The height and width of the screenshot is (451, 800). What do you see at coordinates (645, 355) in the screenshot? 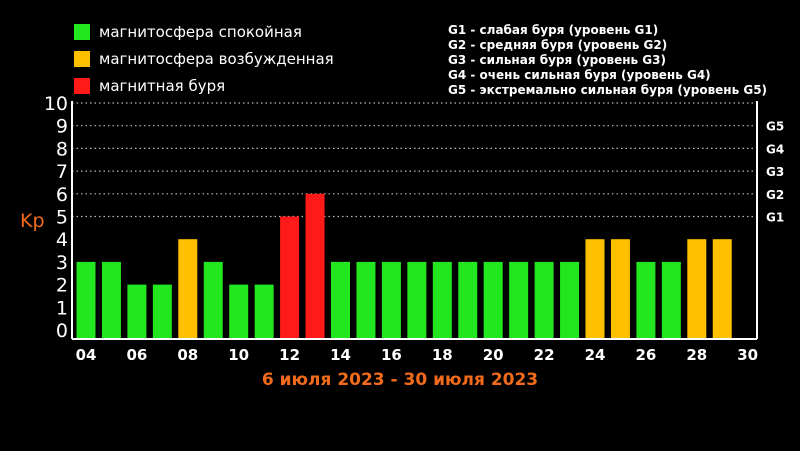
I see `x-tick-label: 26` at bounding box center [645, 355].